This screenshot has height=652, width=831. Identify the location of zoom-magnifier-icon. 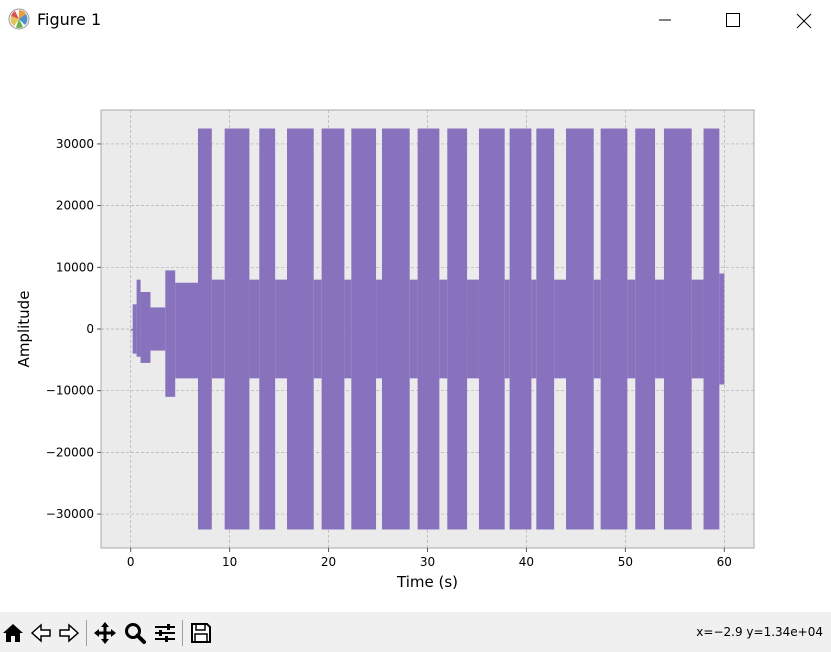
(135, 633).